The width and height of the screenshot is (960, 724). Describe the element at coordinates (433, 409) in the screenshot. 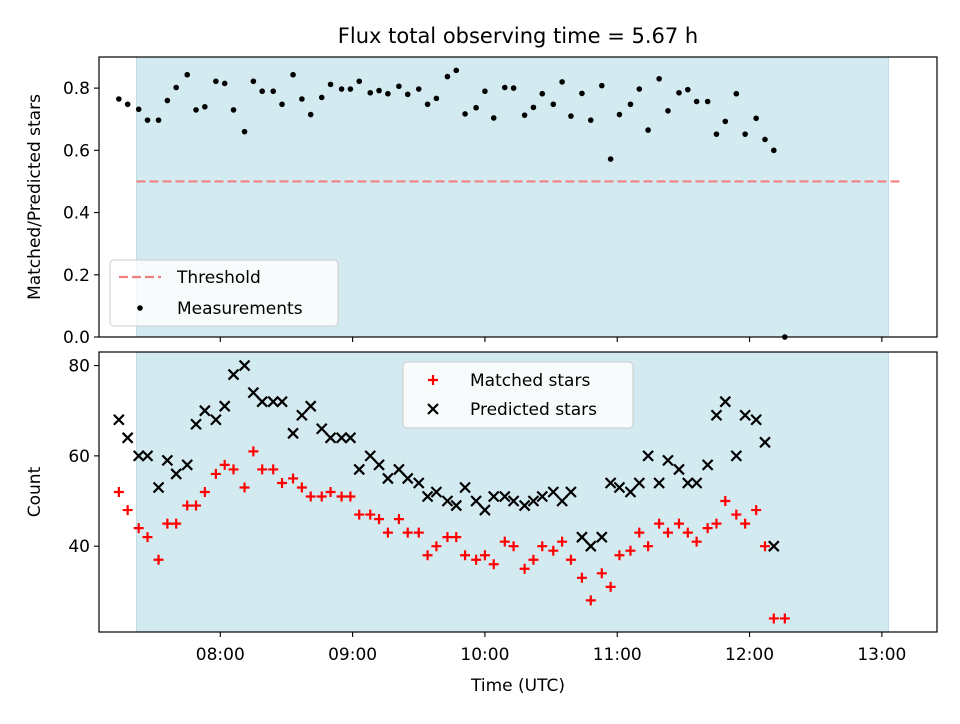

I see `legend-predicted-swatch` at that location.